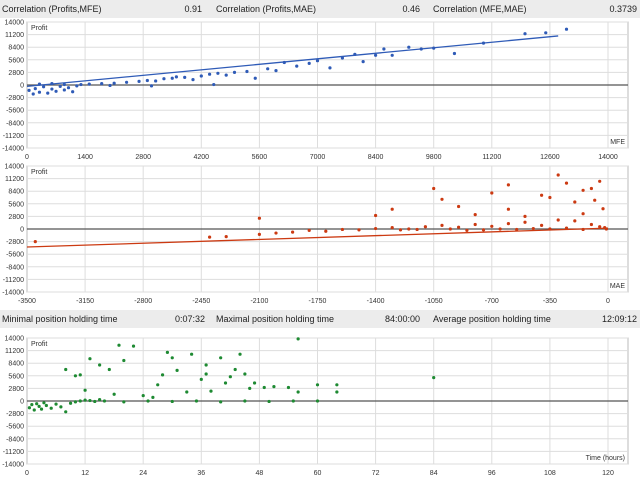 This screenshot has width=640, height=480. Describe the element at coordinates (52, 9) in the screenshot. I see `stat-label: Correlation (Profits,MFE)` at that location.